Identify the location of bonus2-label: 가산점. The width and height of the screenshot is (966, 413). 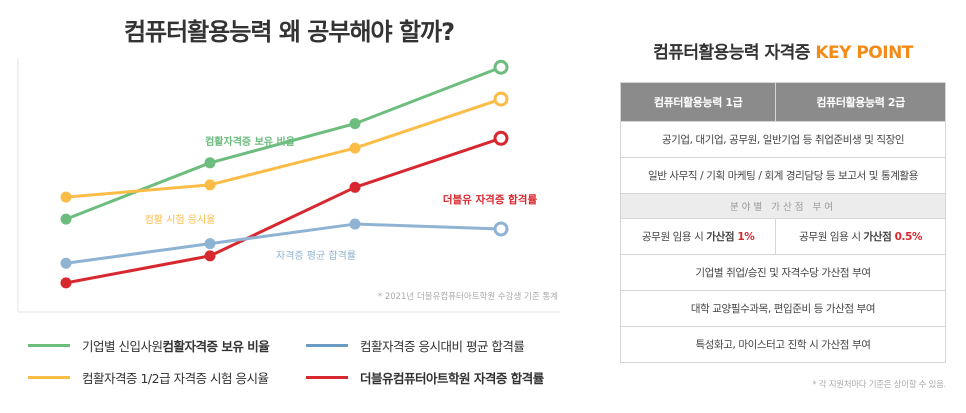
(879, 237).